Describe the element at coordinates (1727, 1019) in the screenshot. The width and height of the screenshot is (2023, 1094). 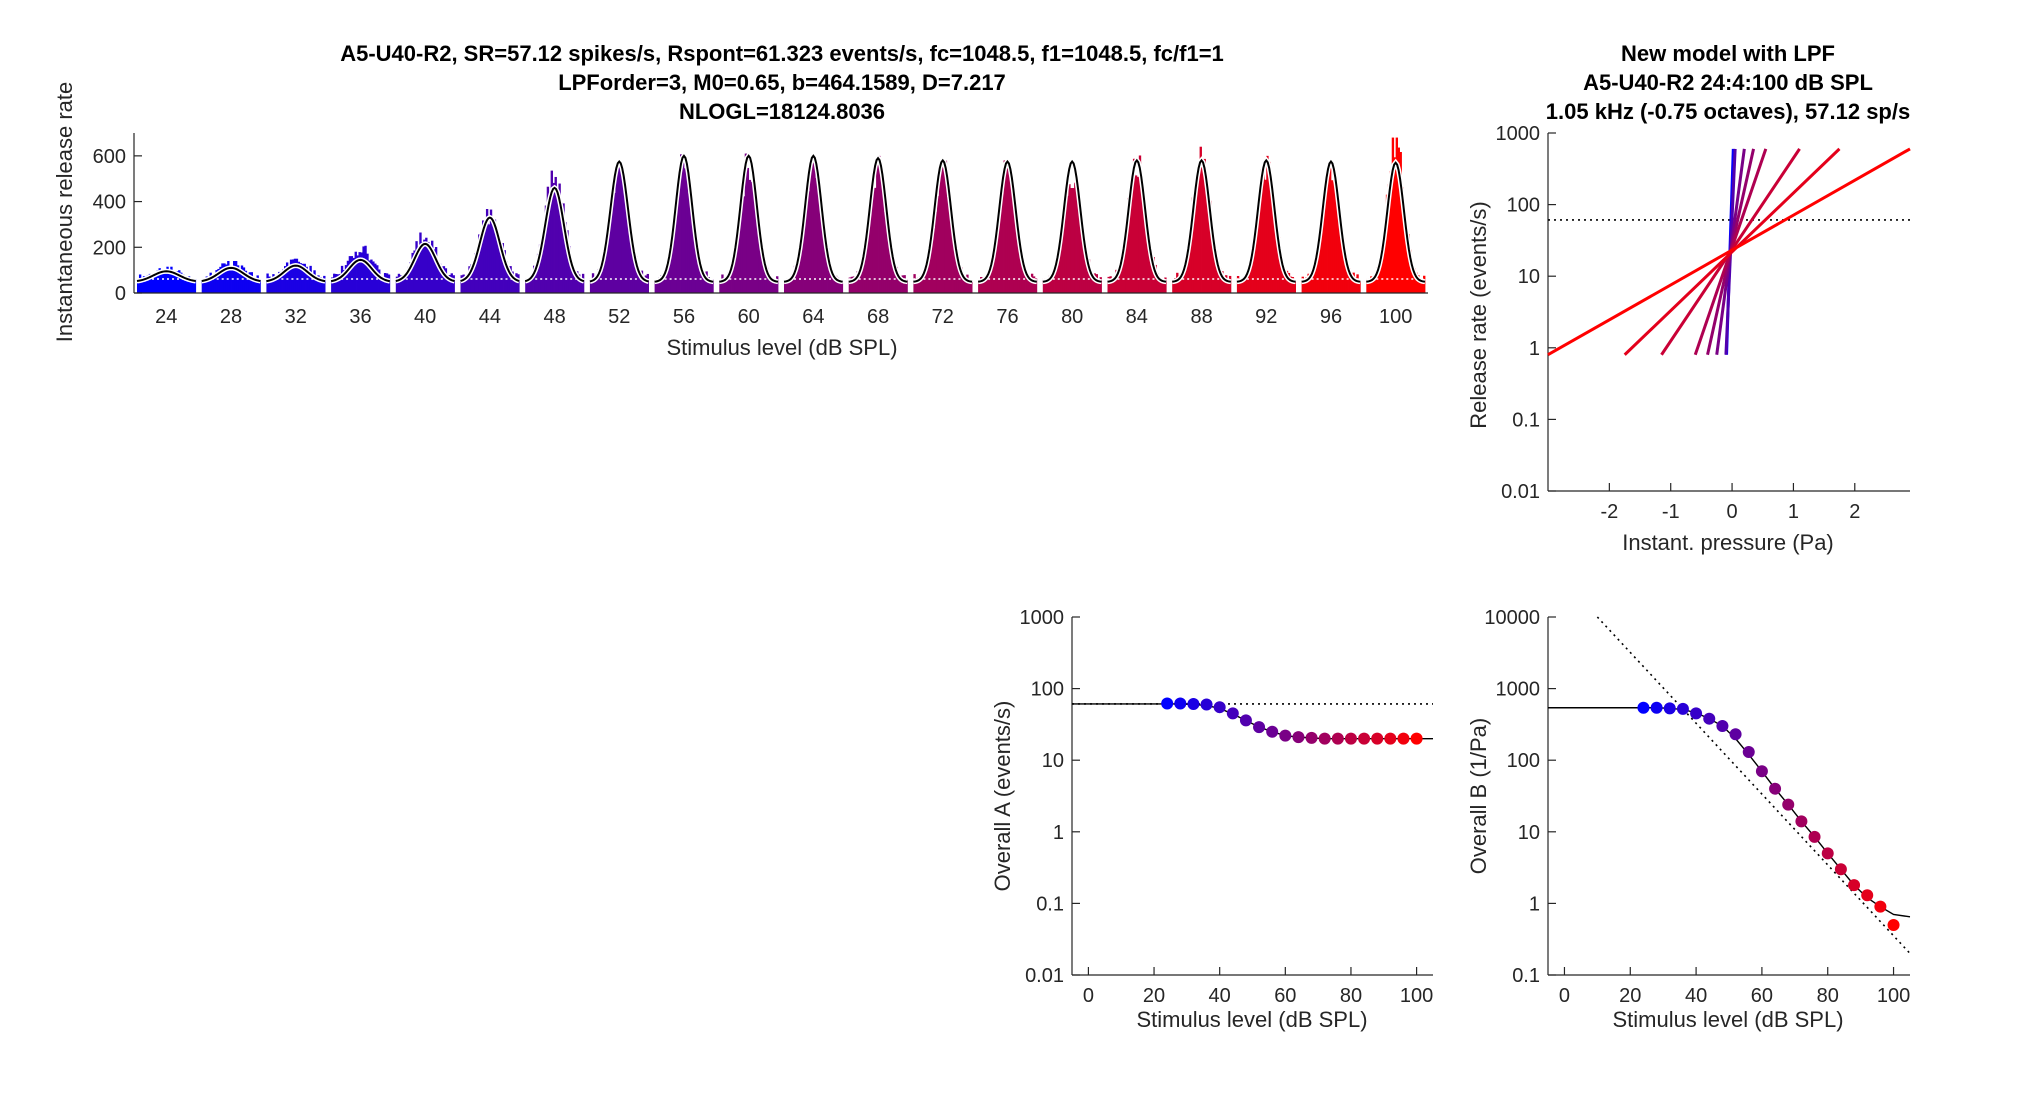
I see `ob-x-axis-label: Stimulus level (dB SPL)` at that location.